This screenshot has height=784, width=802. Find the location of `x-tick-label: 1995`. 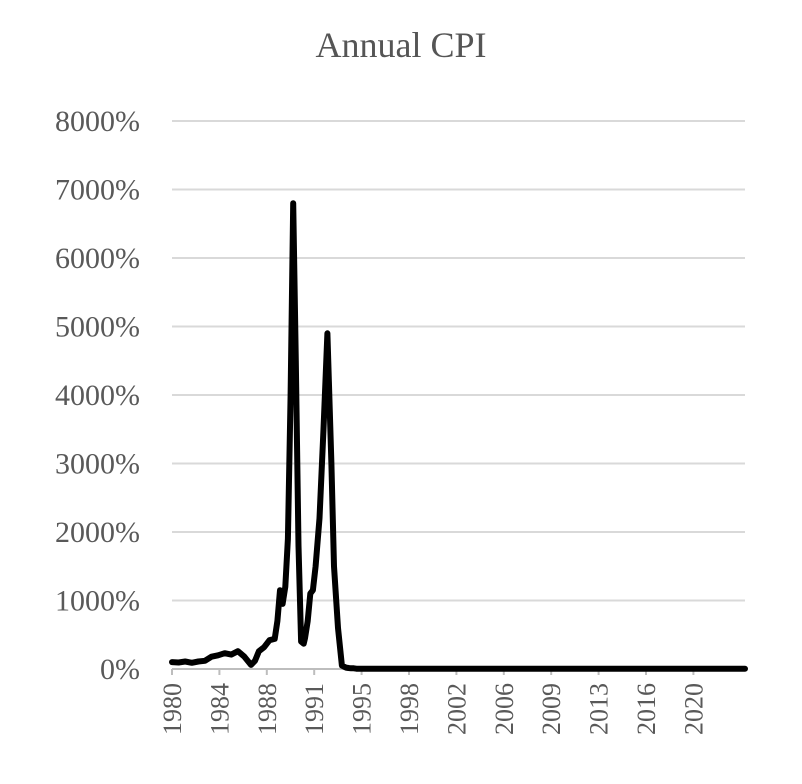

x-tick-label: 1995 is located at coordinates (362, 709).